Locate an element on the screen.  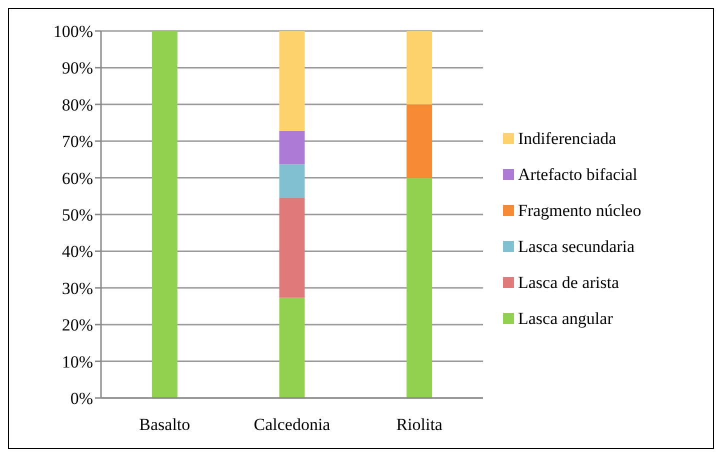
y-tick-label: 90% is located at coordinates (77, 68).